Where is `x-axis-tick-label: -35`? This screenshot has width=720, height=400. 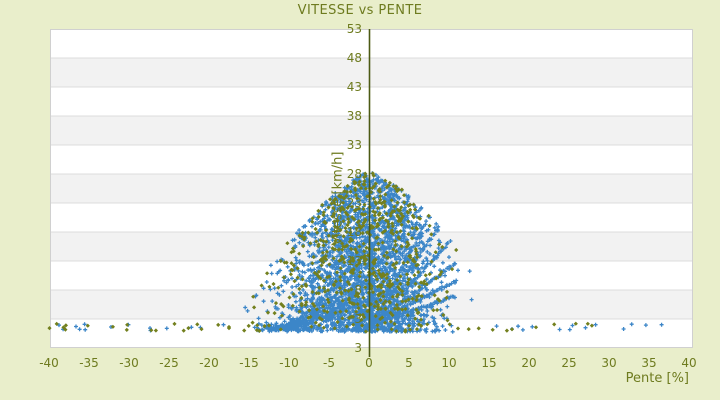 x-axis-tick-label: -35 is located at coordinates (89, 363).